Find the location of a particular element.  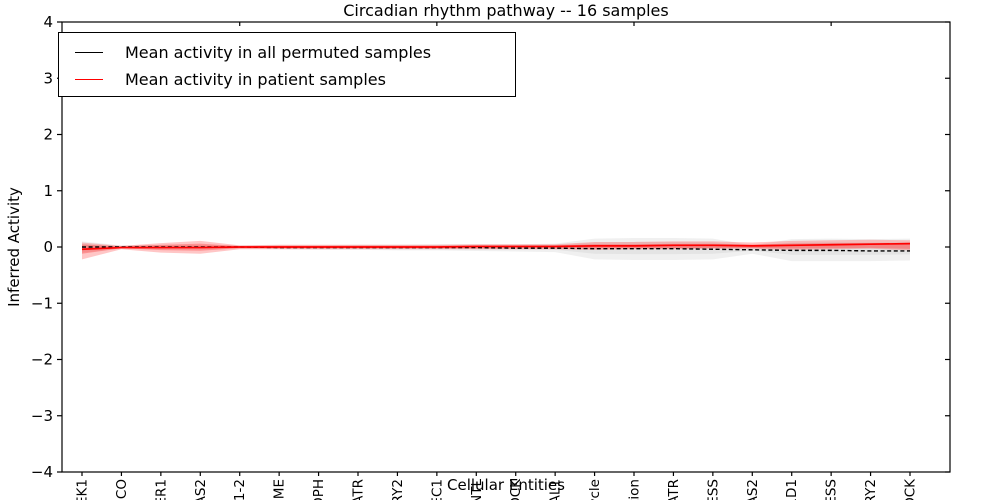

y-tick-label: 0 is located at coordinates (48, 247).